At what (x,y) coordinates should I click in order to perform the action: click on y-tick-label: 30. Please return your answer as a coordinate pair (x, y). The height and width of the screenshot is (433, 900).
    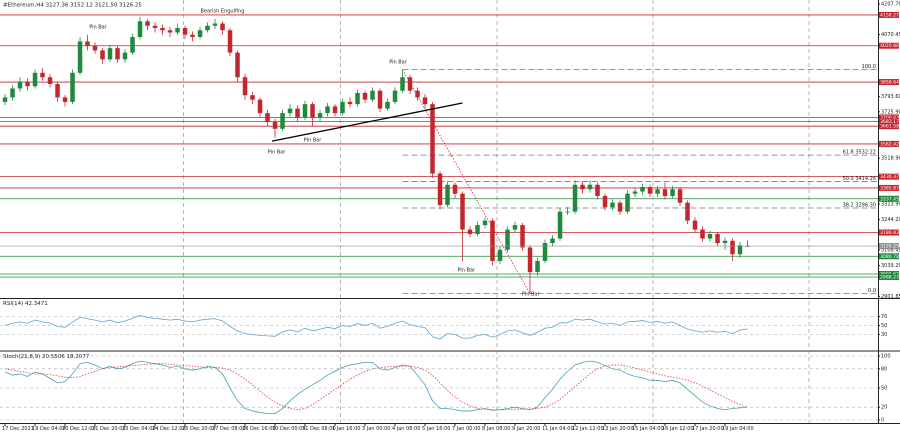
    Looking at the image, I should click on (884, 335).